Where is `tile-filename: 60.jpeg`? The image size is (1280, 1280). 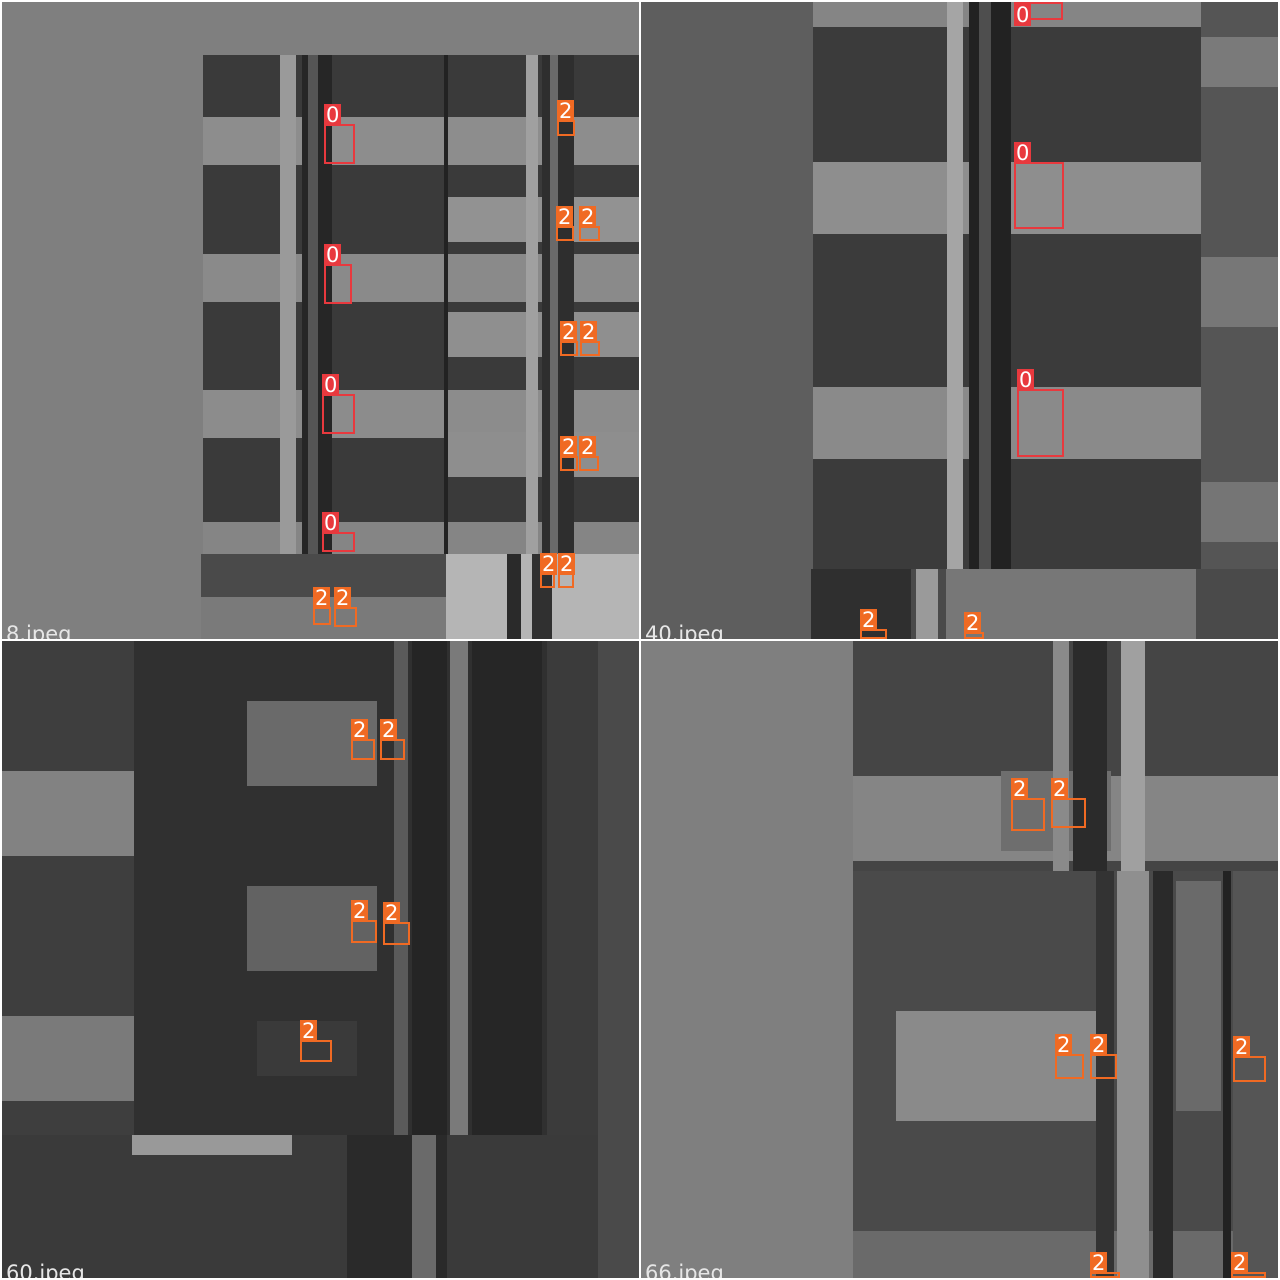 tile-filename: 60.jpeg is located at coordinates (45, 1269).